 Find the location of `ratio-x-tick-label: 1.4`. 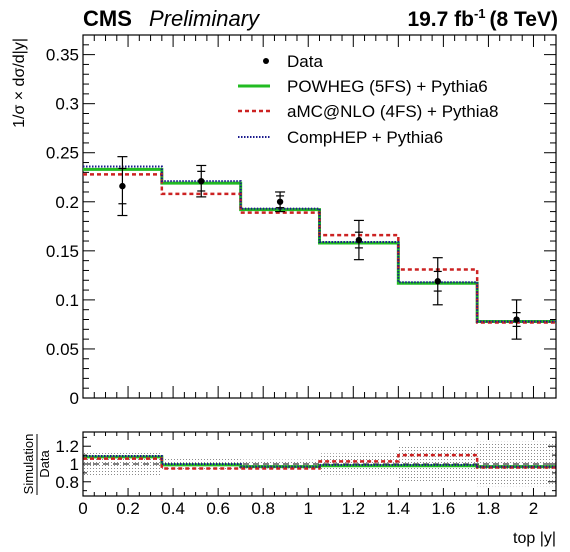

ratio-x-tick-label: 1.4 is located at coordinates (399, 508).